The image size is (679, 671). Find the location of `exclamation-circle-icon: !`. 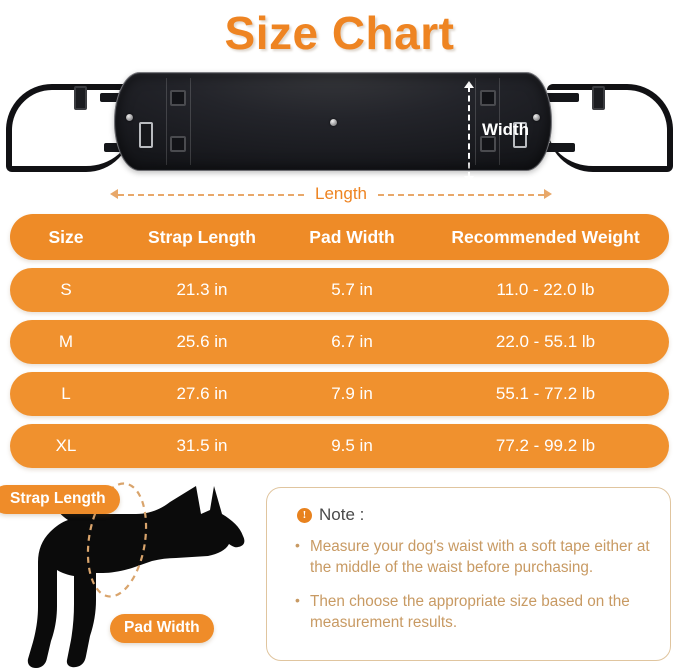

exclamation-circle-icon: ! is located at coordinates (304, 515).